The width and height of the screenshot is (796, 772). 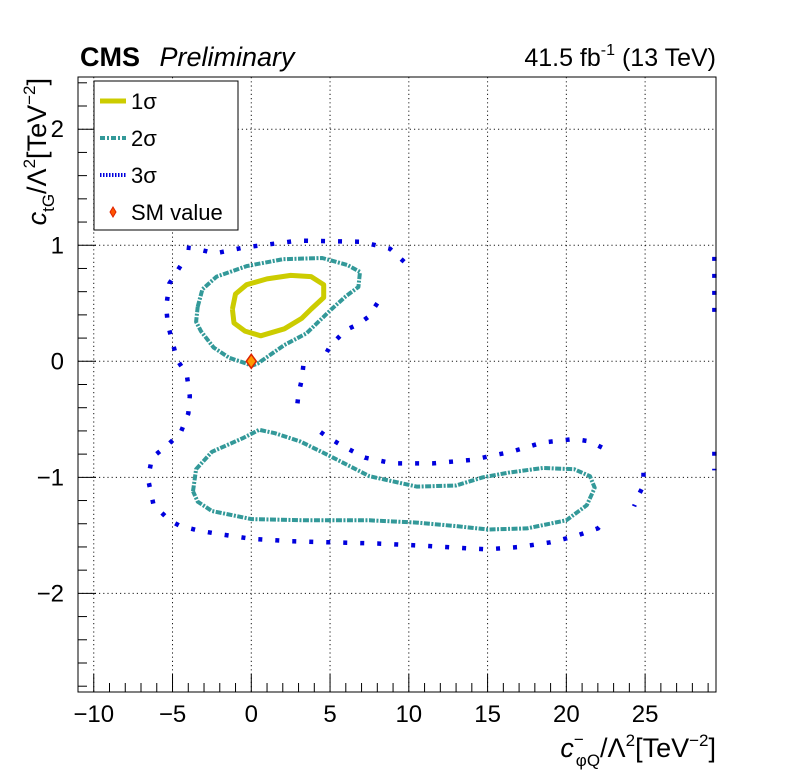 What do you see at coordinates (566, 714) in the screenshot?
I see `x-tick-label: 20` at bounding box center [566, 714].